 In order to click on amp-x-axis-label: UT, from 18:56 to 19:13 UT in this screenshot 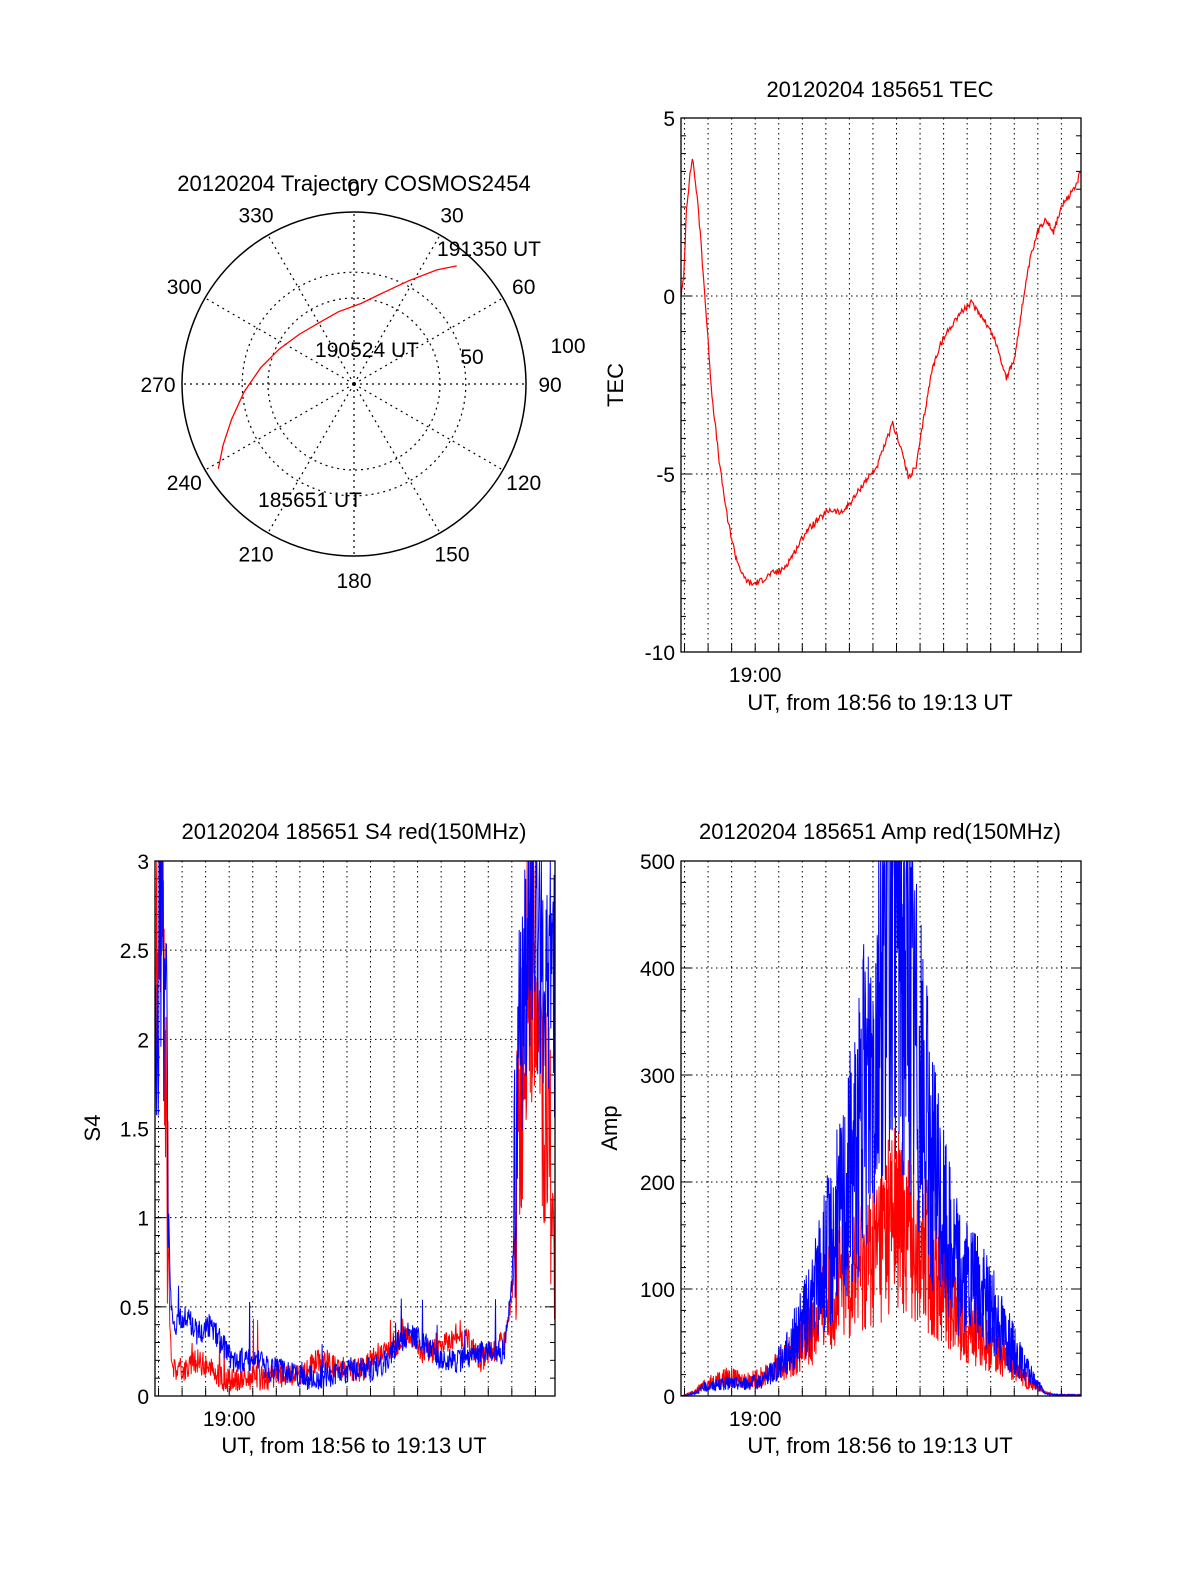, I will do `click(879, 1445)`.